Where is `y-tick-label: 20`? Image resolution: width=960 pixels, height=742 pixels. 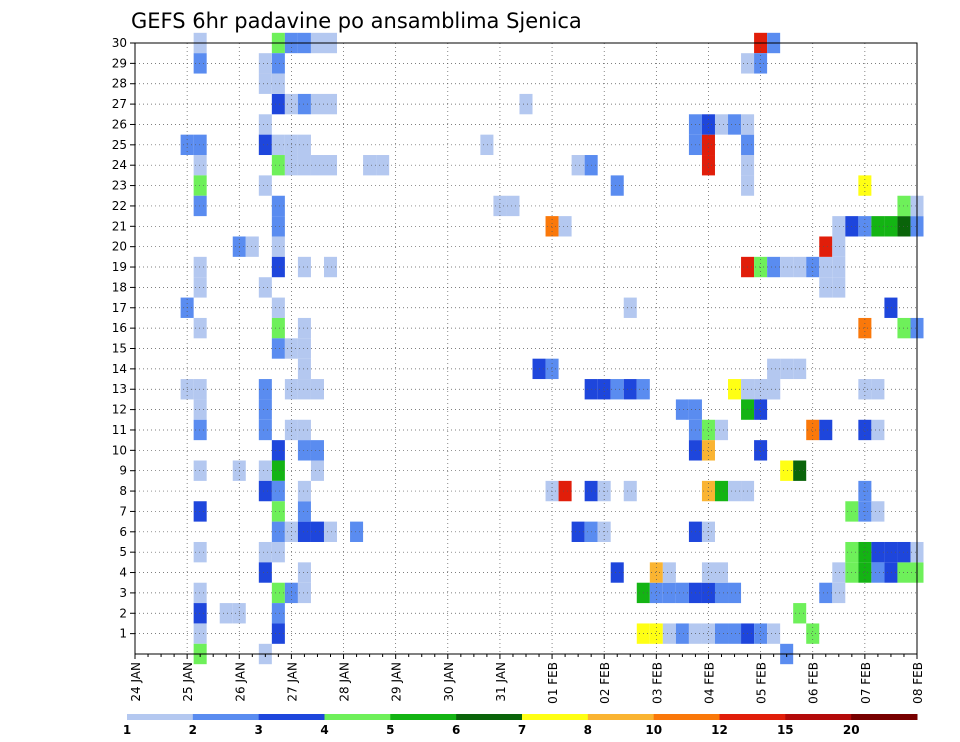
y-tick-label: 20 is located at coordinates (119, 247).